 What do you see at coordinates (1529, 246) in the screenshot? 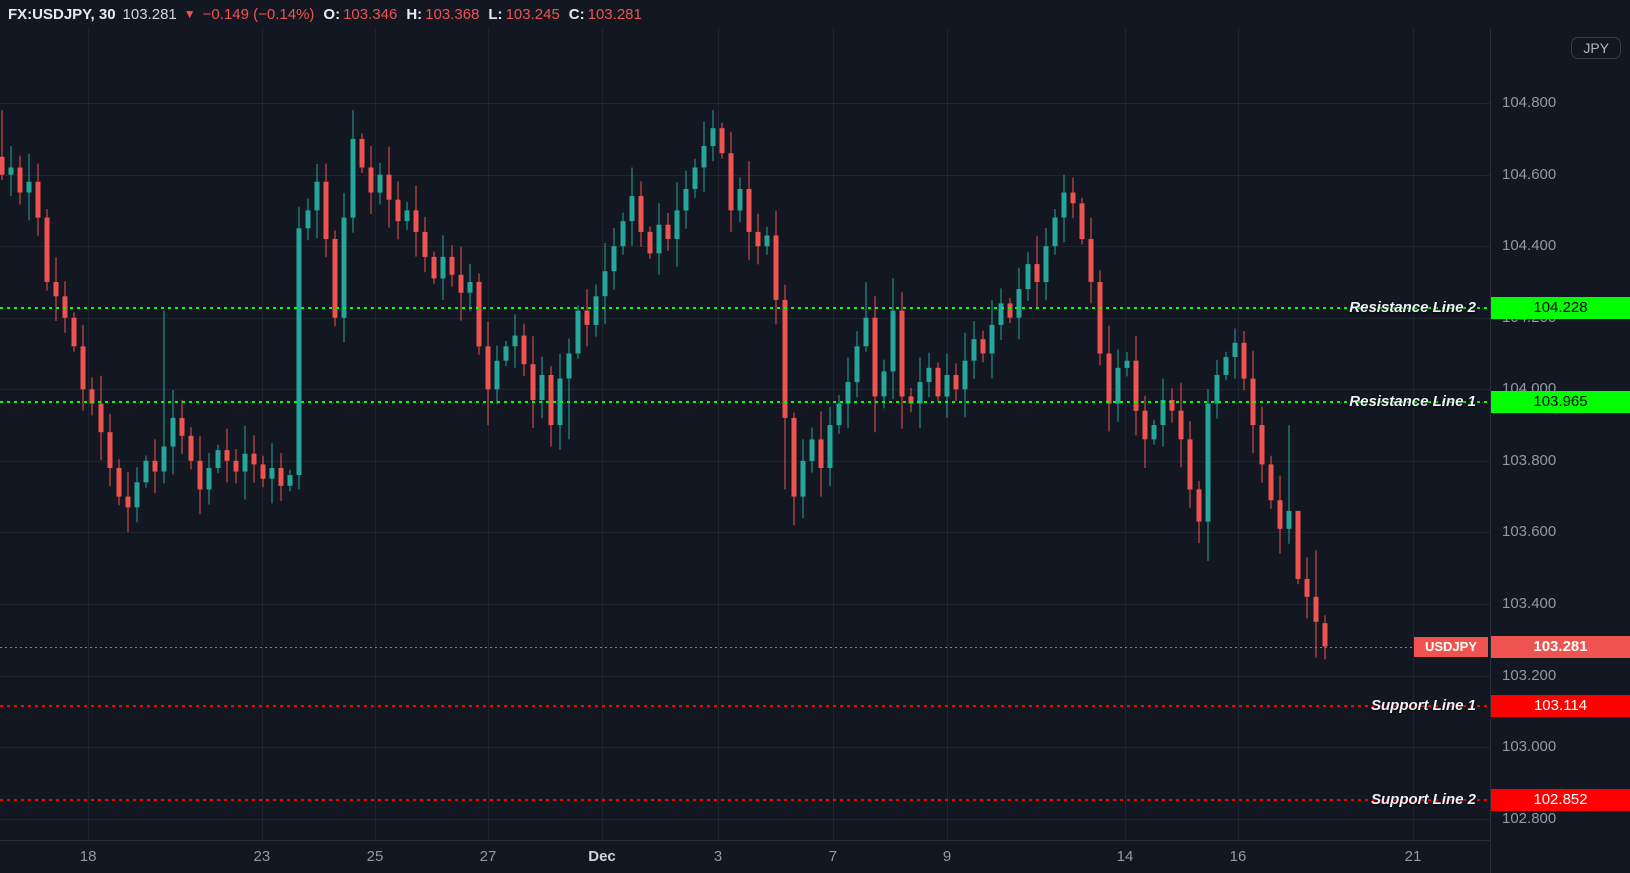
I see `price-tick-label: 104.400` at bounding box center [1529, 246].